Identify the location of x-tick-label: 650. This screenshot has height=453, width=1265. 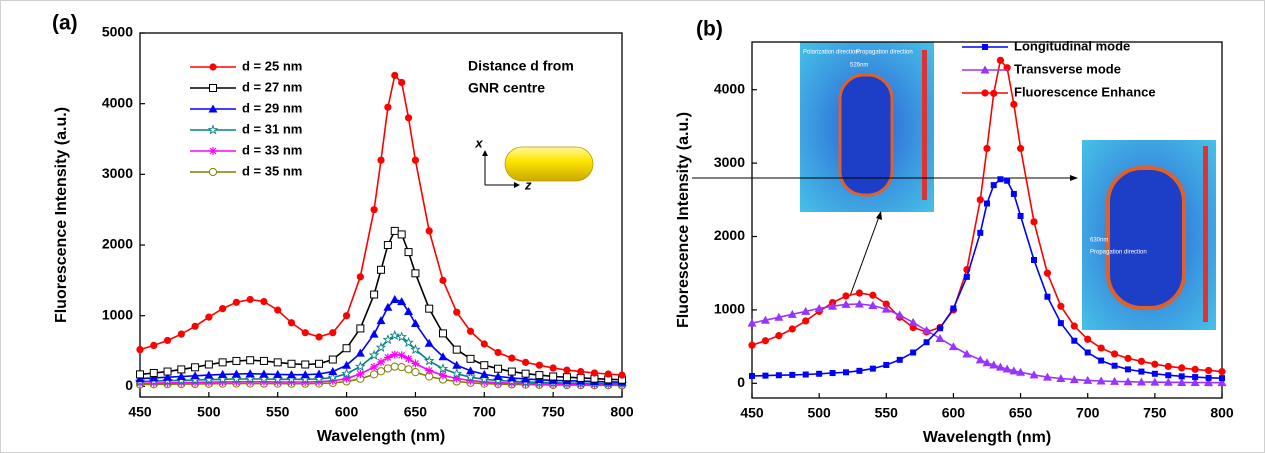
(416, 412).